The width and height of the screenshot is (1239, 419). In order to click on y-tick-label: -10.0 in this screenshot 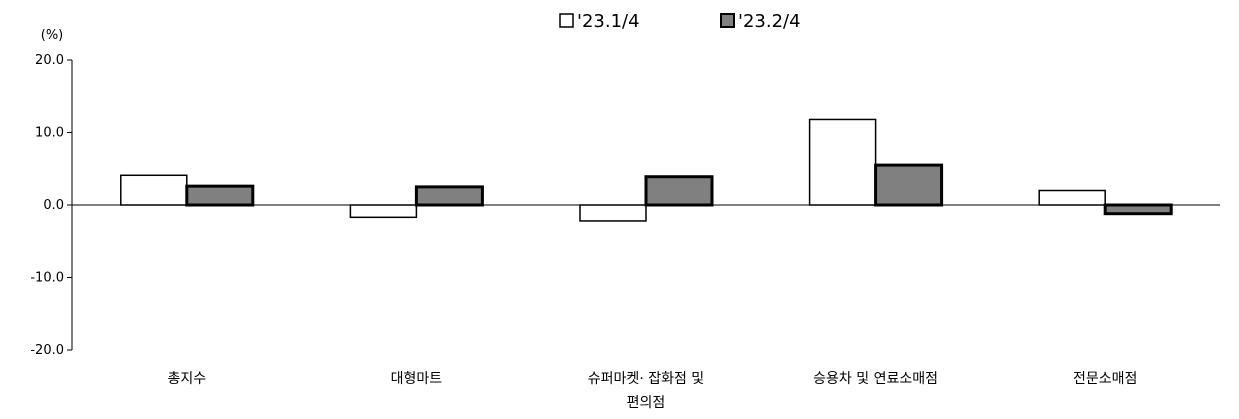, I will do `click(47, 278)`.